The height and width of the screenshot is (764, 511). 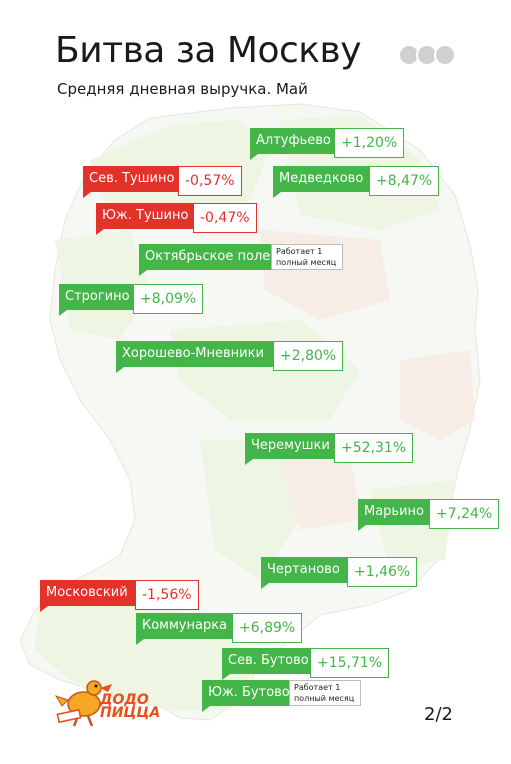 What do you see at coordinates (124, 700) in the screenshot?
I see `logo-line1: ДОДО` at bounding box center [124, 700].